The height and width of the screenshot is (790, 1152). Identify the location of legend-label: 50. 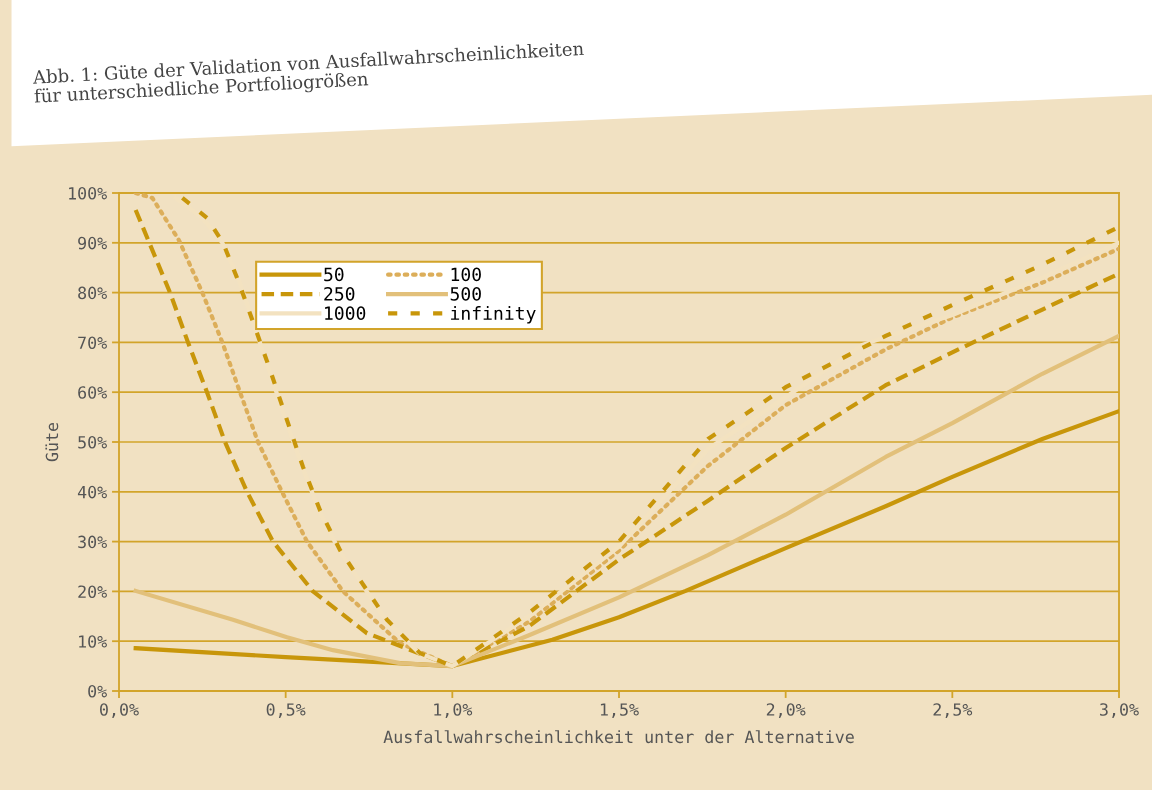
(334, 274).